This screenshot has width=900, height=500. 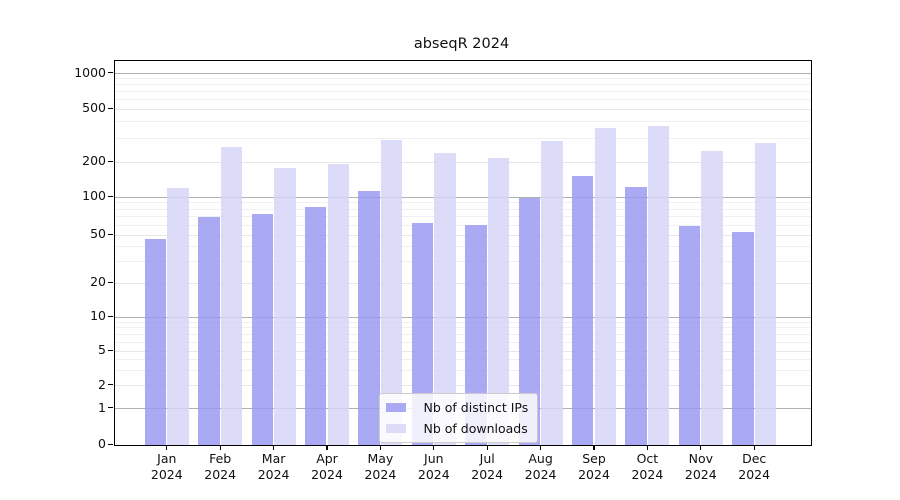 I want to click on x-tick-month: Apr, so click(x=327, y=458).